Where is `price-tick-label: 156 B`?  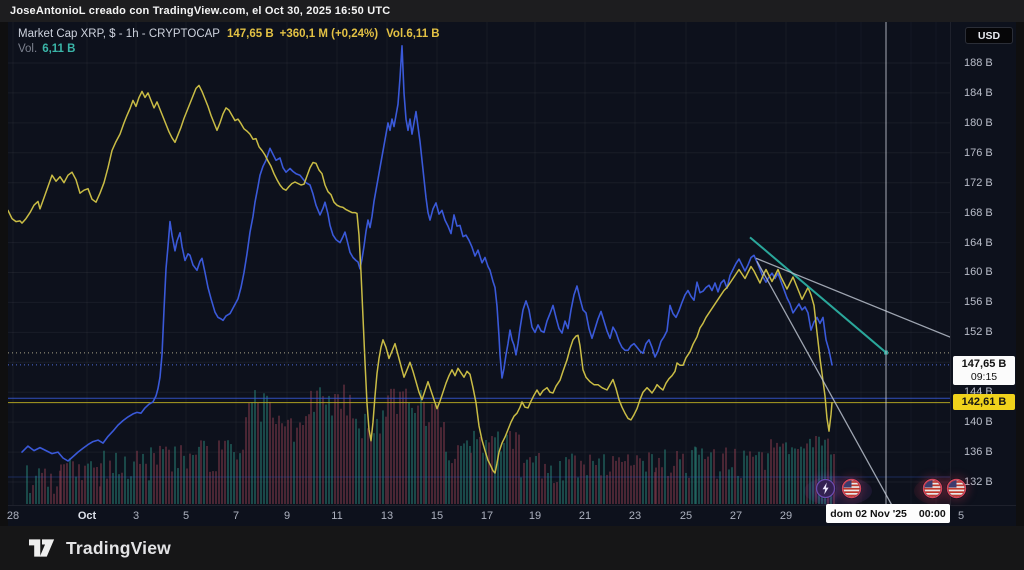
price-tick-label: 156 B is located at coordinates (978, 302).